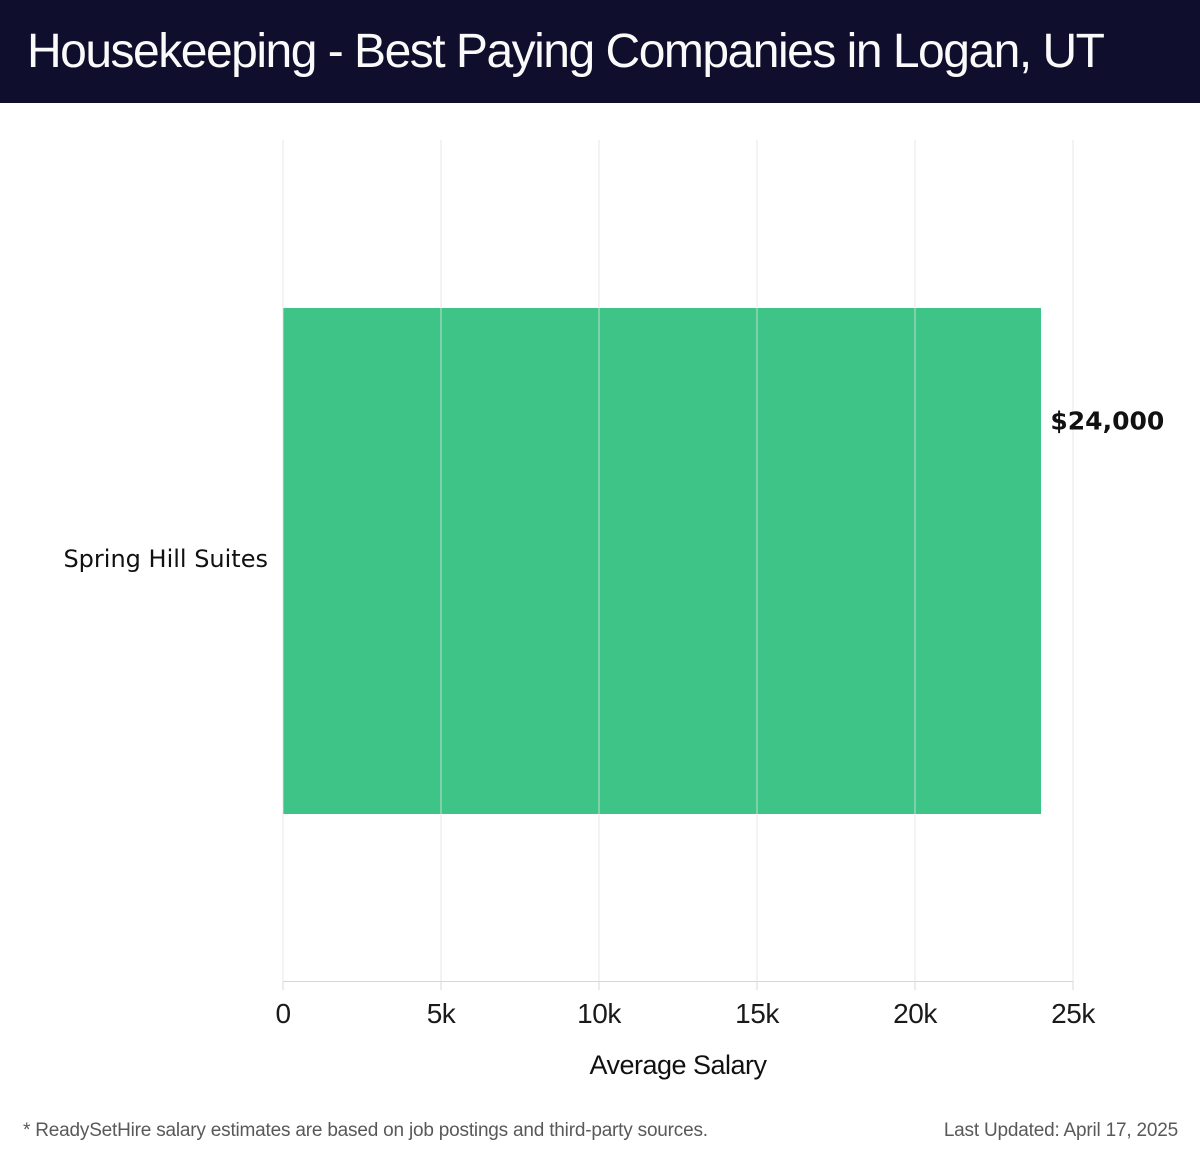 This screenshot has height=1158, width=1200. What do you see at coordinates (165, 559) in the screenshot?
I see `y-category-label: Spring Hill Suites` at bounding box center [165, 559].